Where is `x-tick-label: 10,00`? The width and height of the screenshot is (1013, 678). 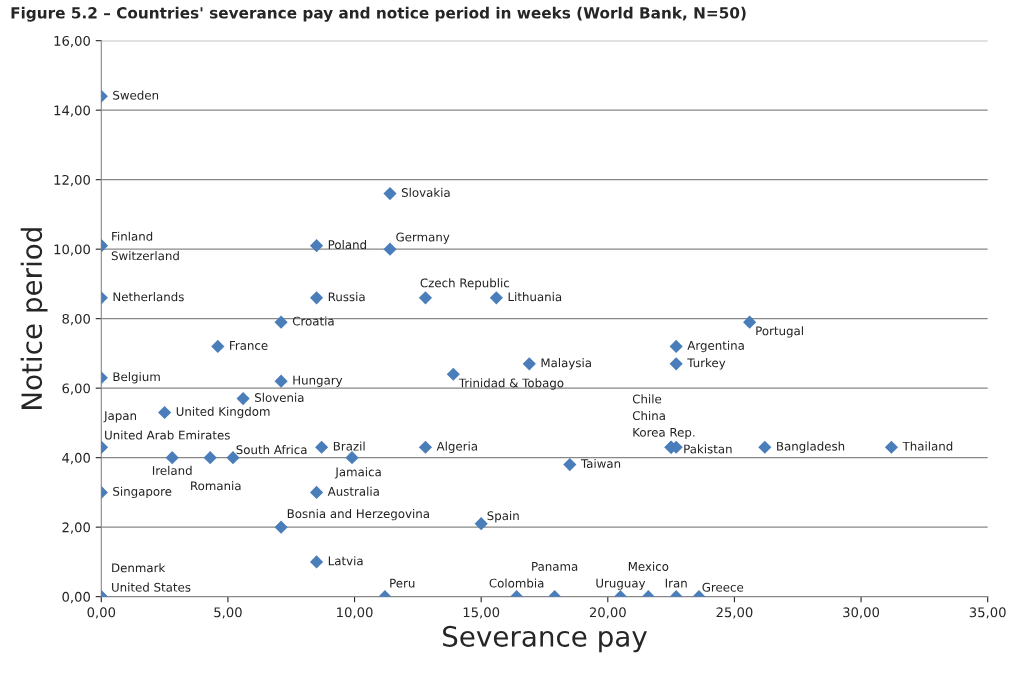 x-tick-label: 10,00 is located at coordinates (355, 613).